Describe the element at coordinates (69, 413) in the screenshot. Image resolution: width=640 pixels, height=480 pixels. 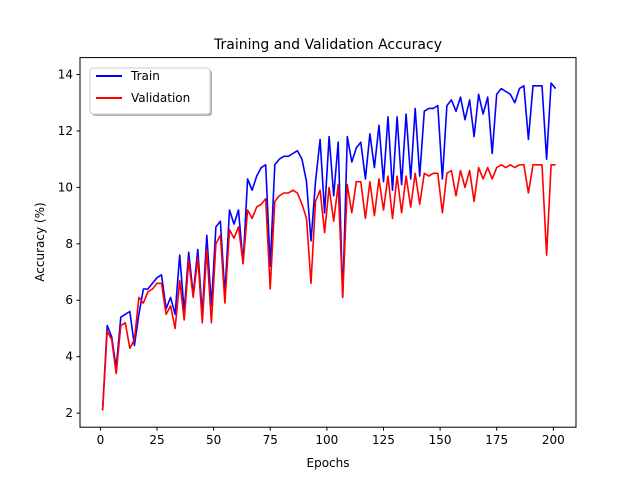
I see `y-tick-label: 2` at that location.